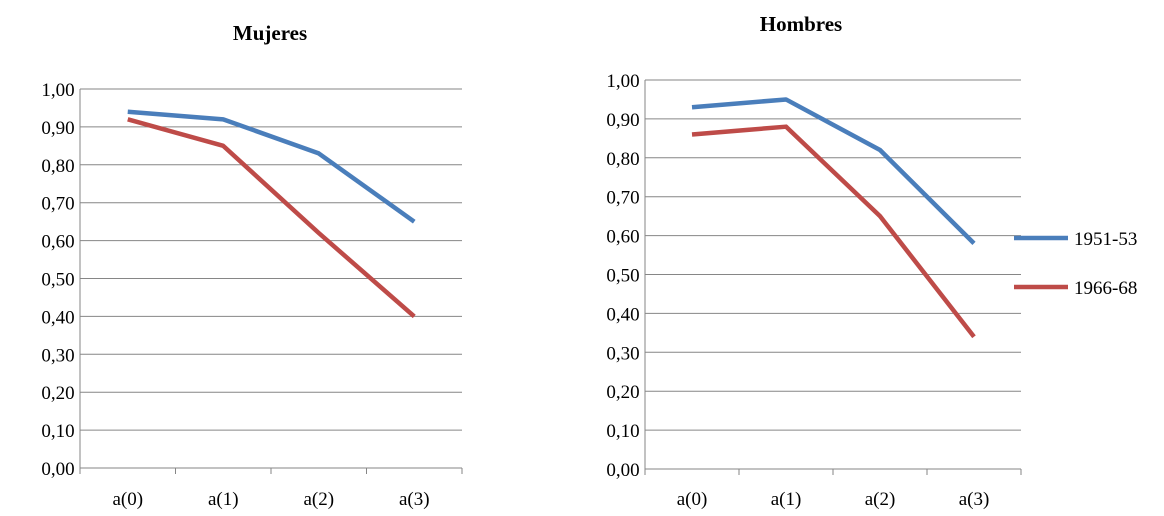  I want to click on legend-label: 1951-53, so click(1105, 239).